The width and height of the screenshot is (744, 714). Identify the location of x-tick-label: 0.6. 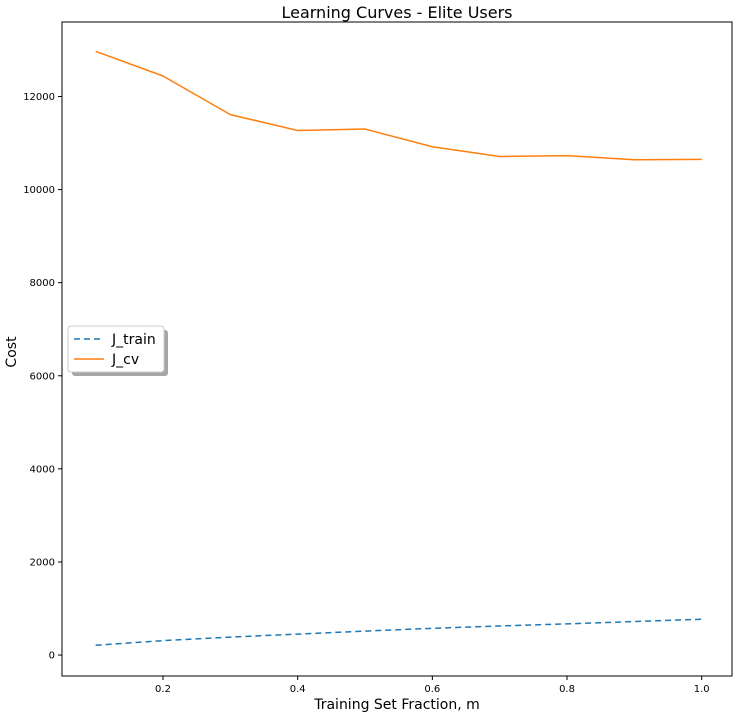
(432, 689).